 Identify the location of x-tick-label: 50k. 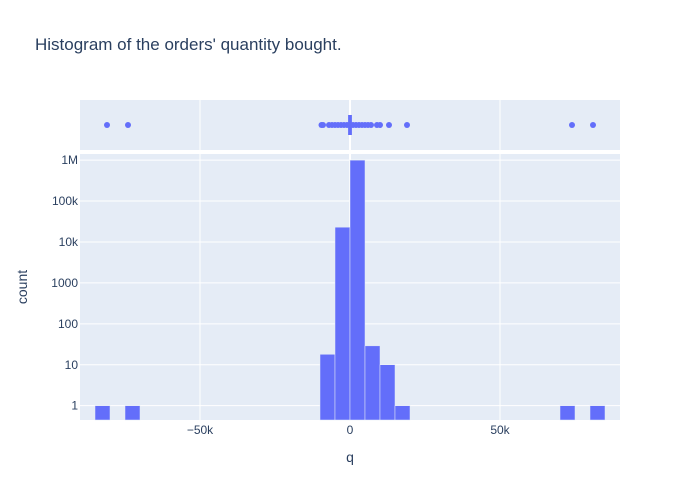
(500, 430).